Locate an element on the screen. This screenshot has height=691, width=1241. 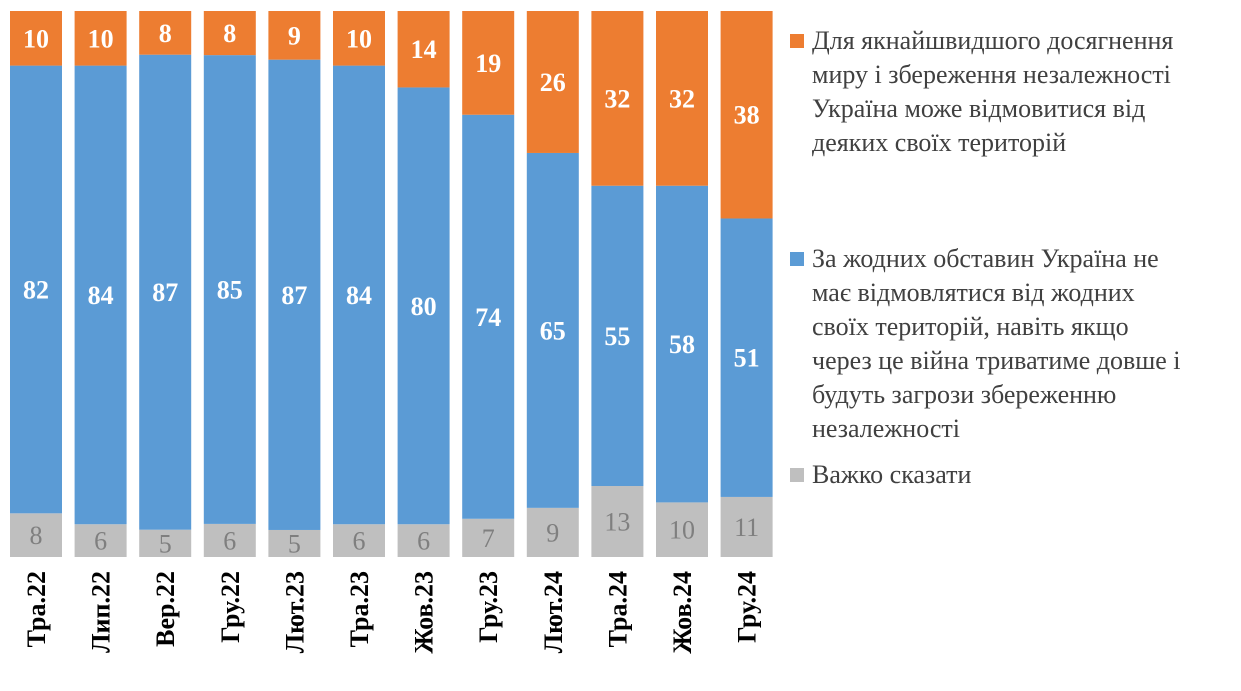
x-tick-label: Тра.22 is located at coordinates (36, 609).